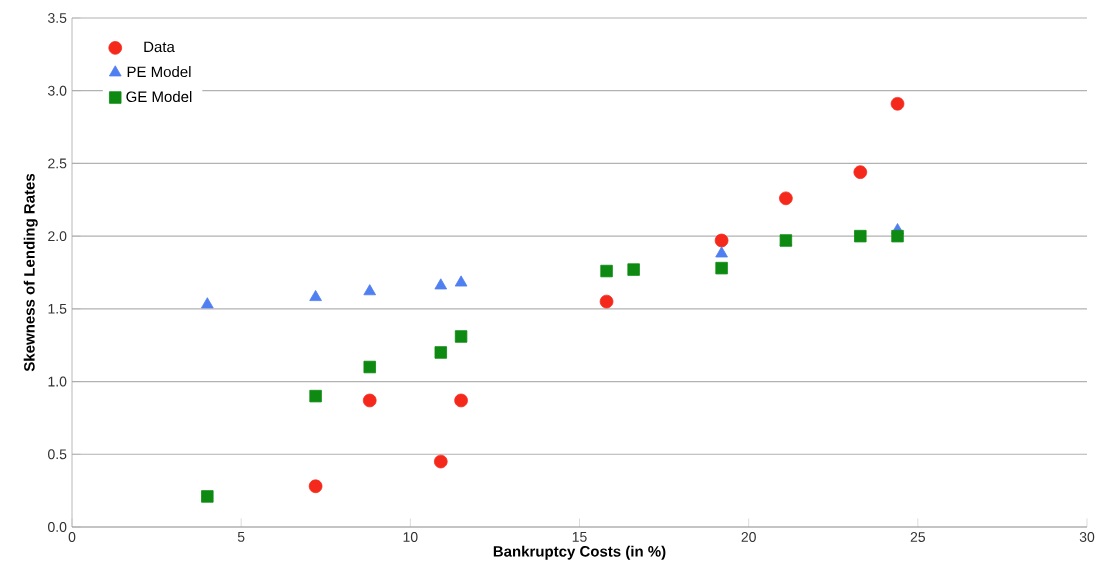 Image resolution: width=1100 pixels, height=588 pixels. What do you see at coordinates (57, 90) in the screenshot?
I see `y-tick-label: 3.0` at bounding box center [57, 90].